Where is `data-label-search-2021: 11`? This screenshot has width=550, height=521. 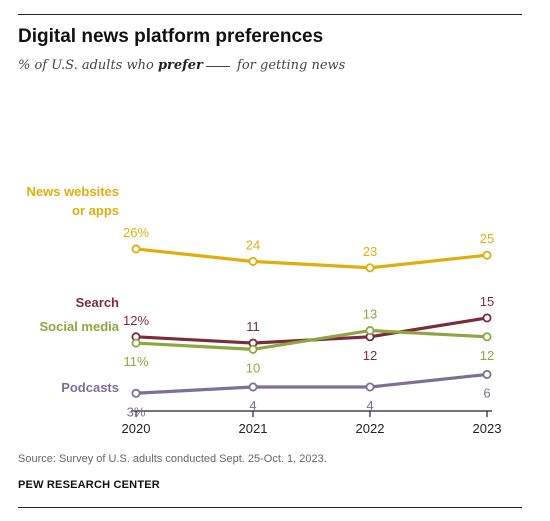
data-label-search-2021: 11 is located at coordinates (253, 326).